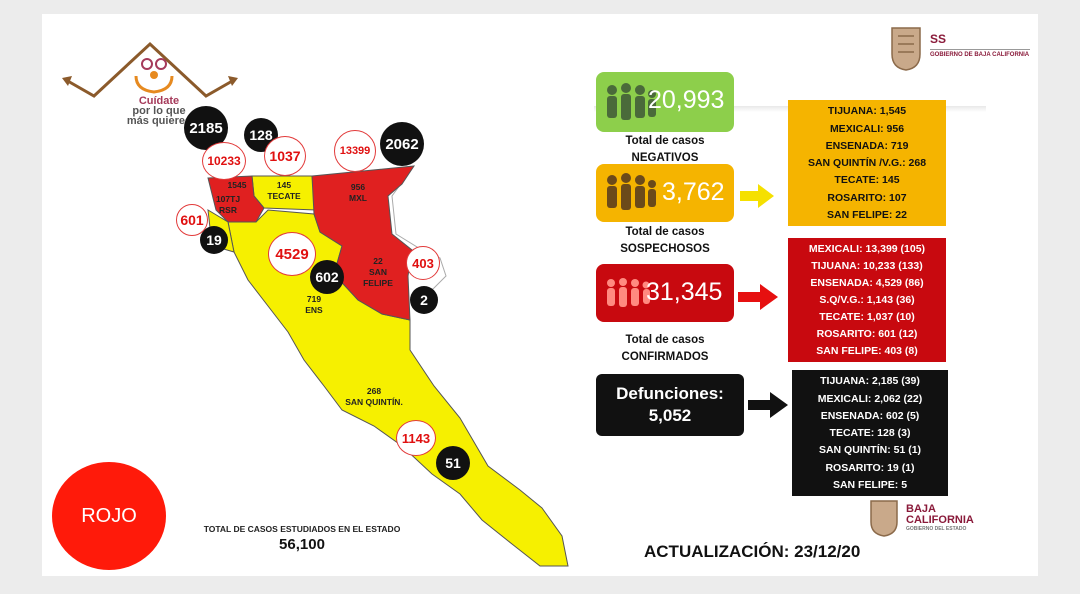 The image size is (1080, 594). Describe the element at coordinates (665, 150) in the screenshot. I see `negativos-caption: Total de casos NEGATIVOS` at that location.